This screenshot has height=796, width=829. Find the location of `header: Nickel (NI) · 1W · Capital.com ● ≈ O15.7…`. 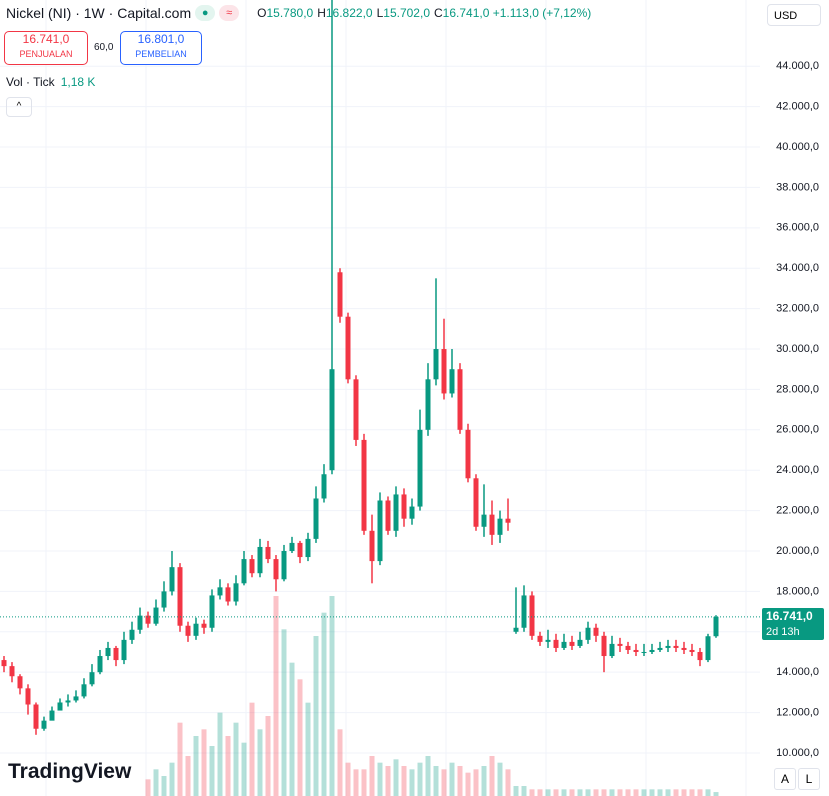

header: Nickel (NI) · 1W · Capital.com ● ≈ O15.7… is located at coordinates (298, 13).